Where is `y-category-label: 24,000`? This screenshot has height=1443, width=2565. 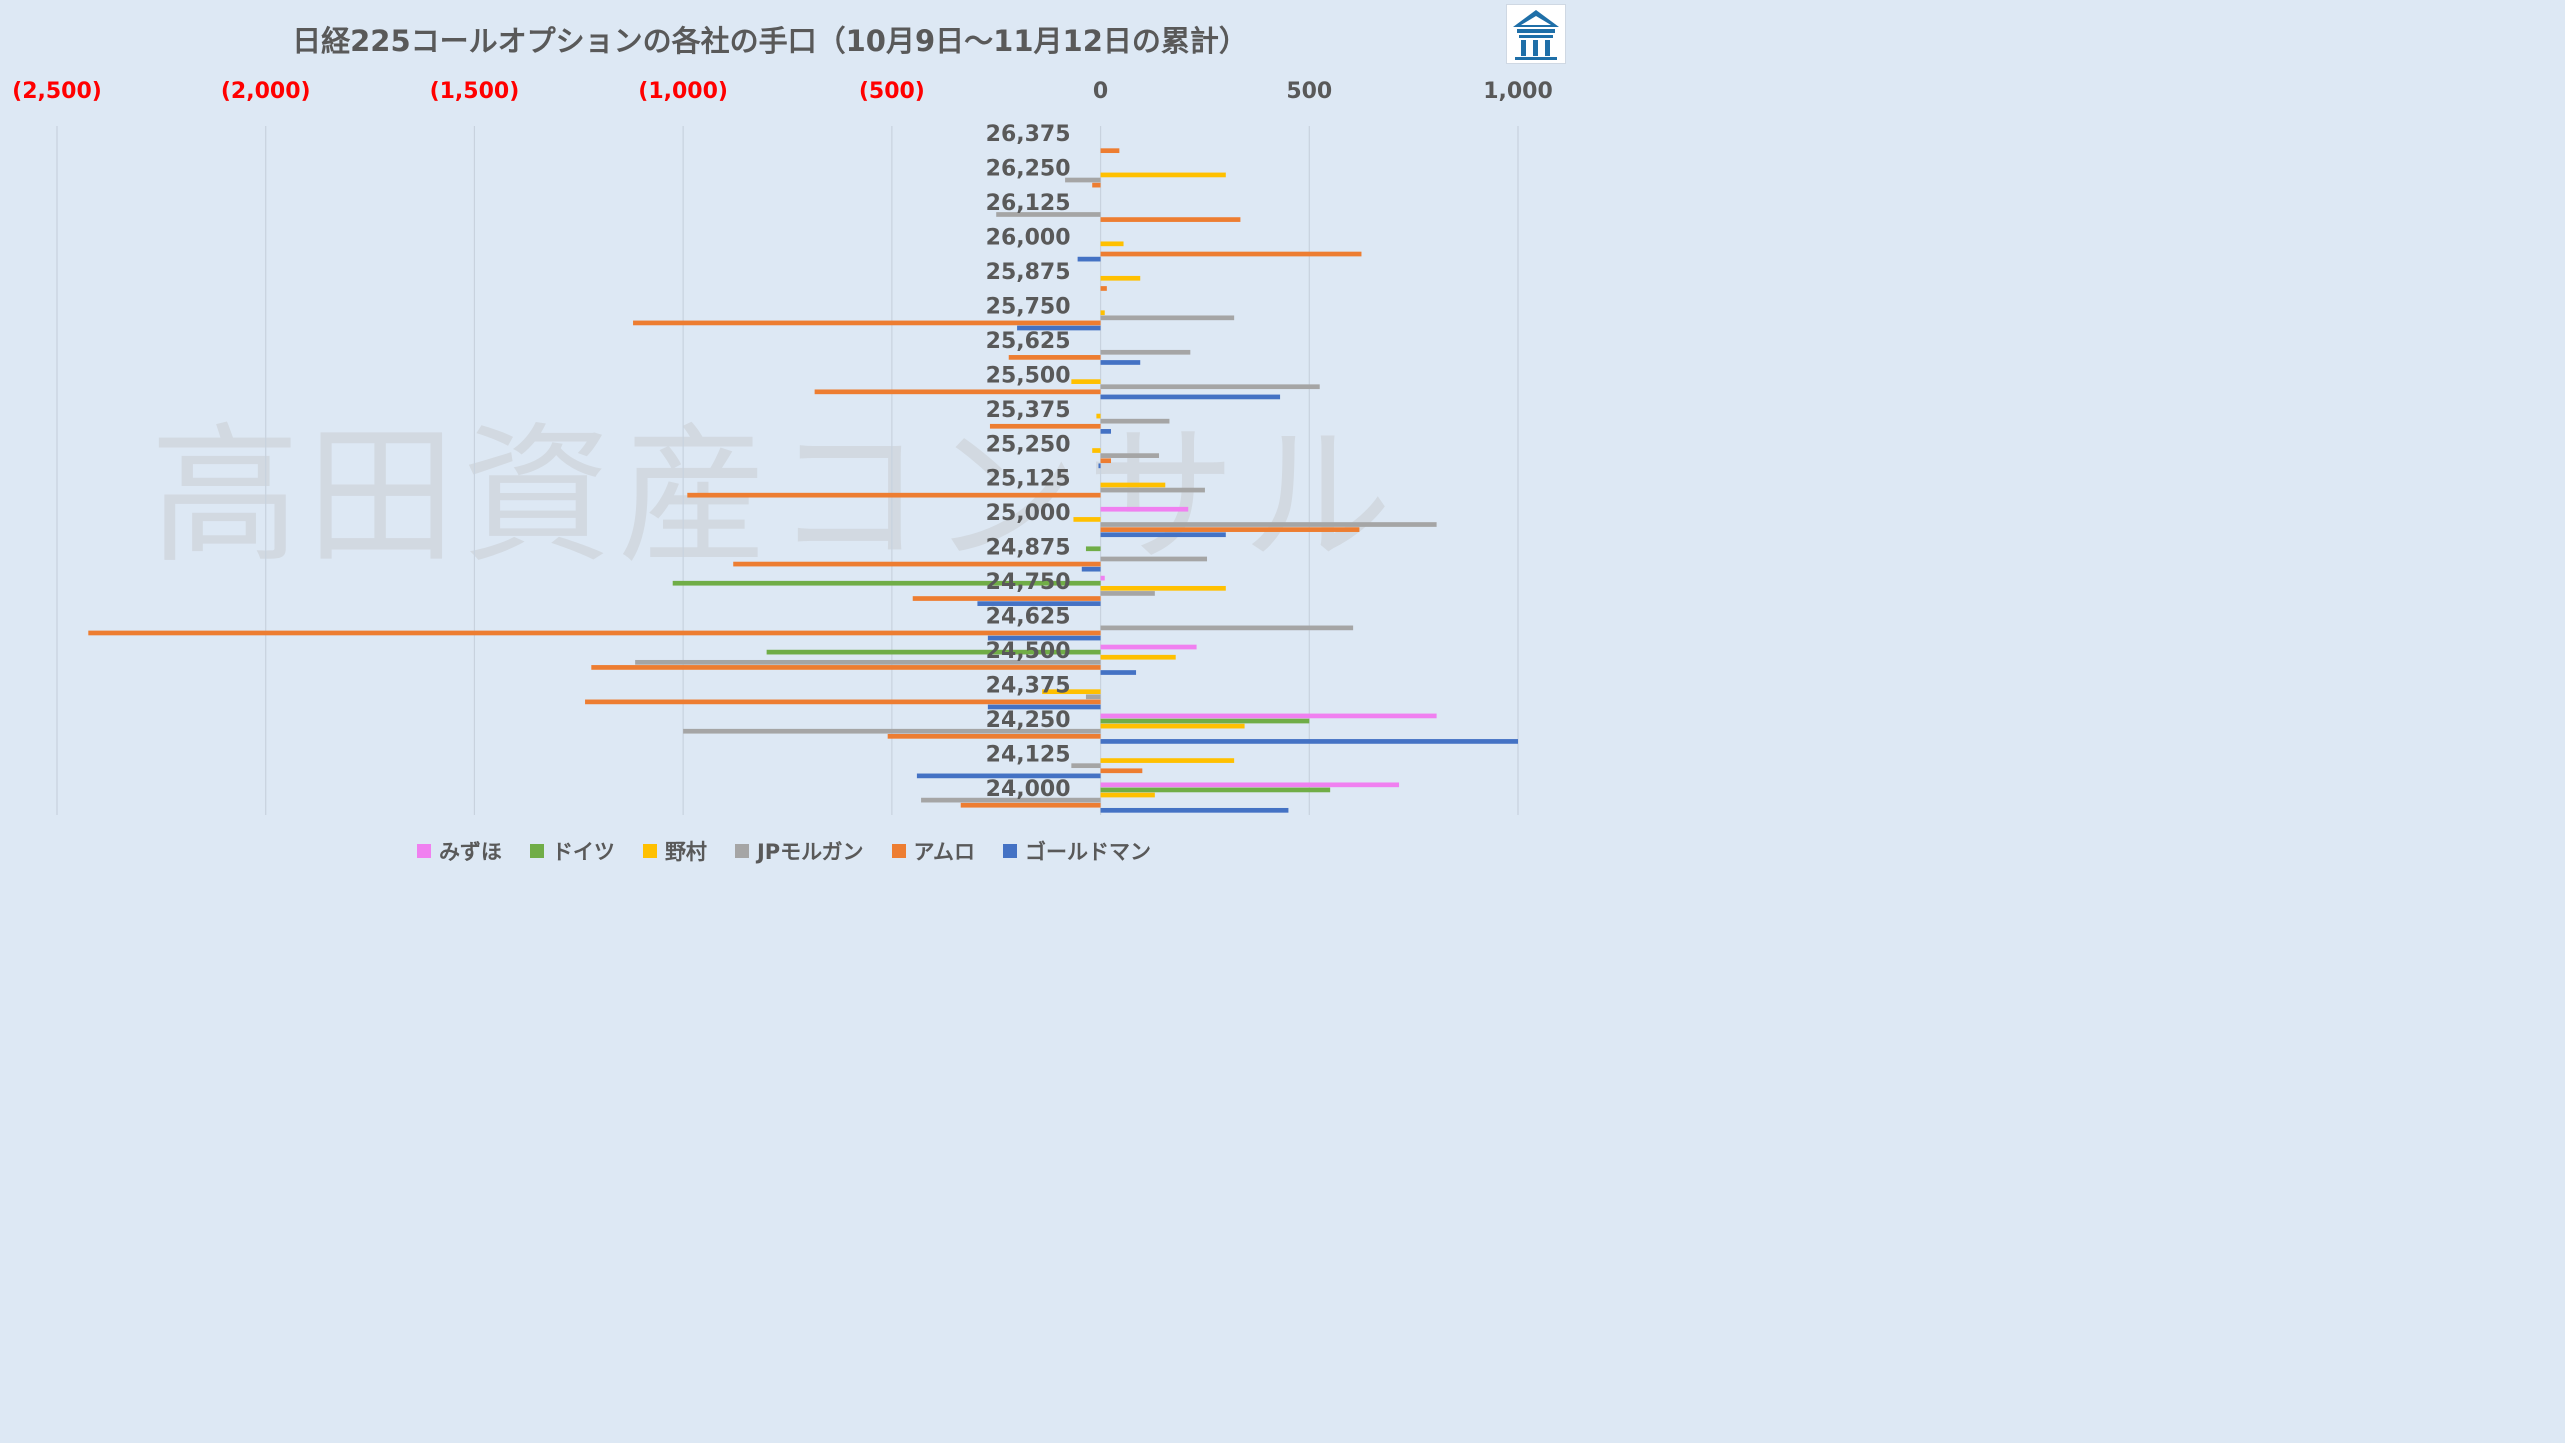
y-category-label: 24,000 is located at coordinates (1028, 789).